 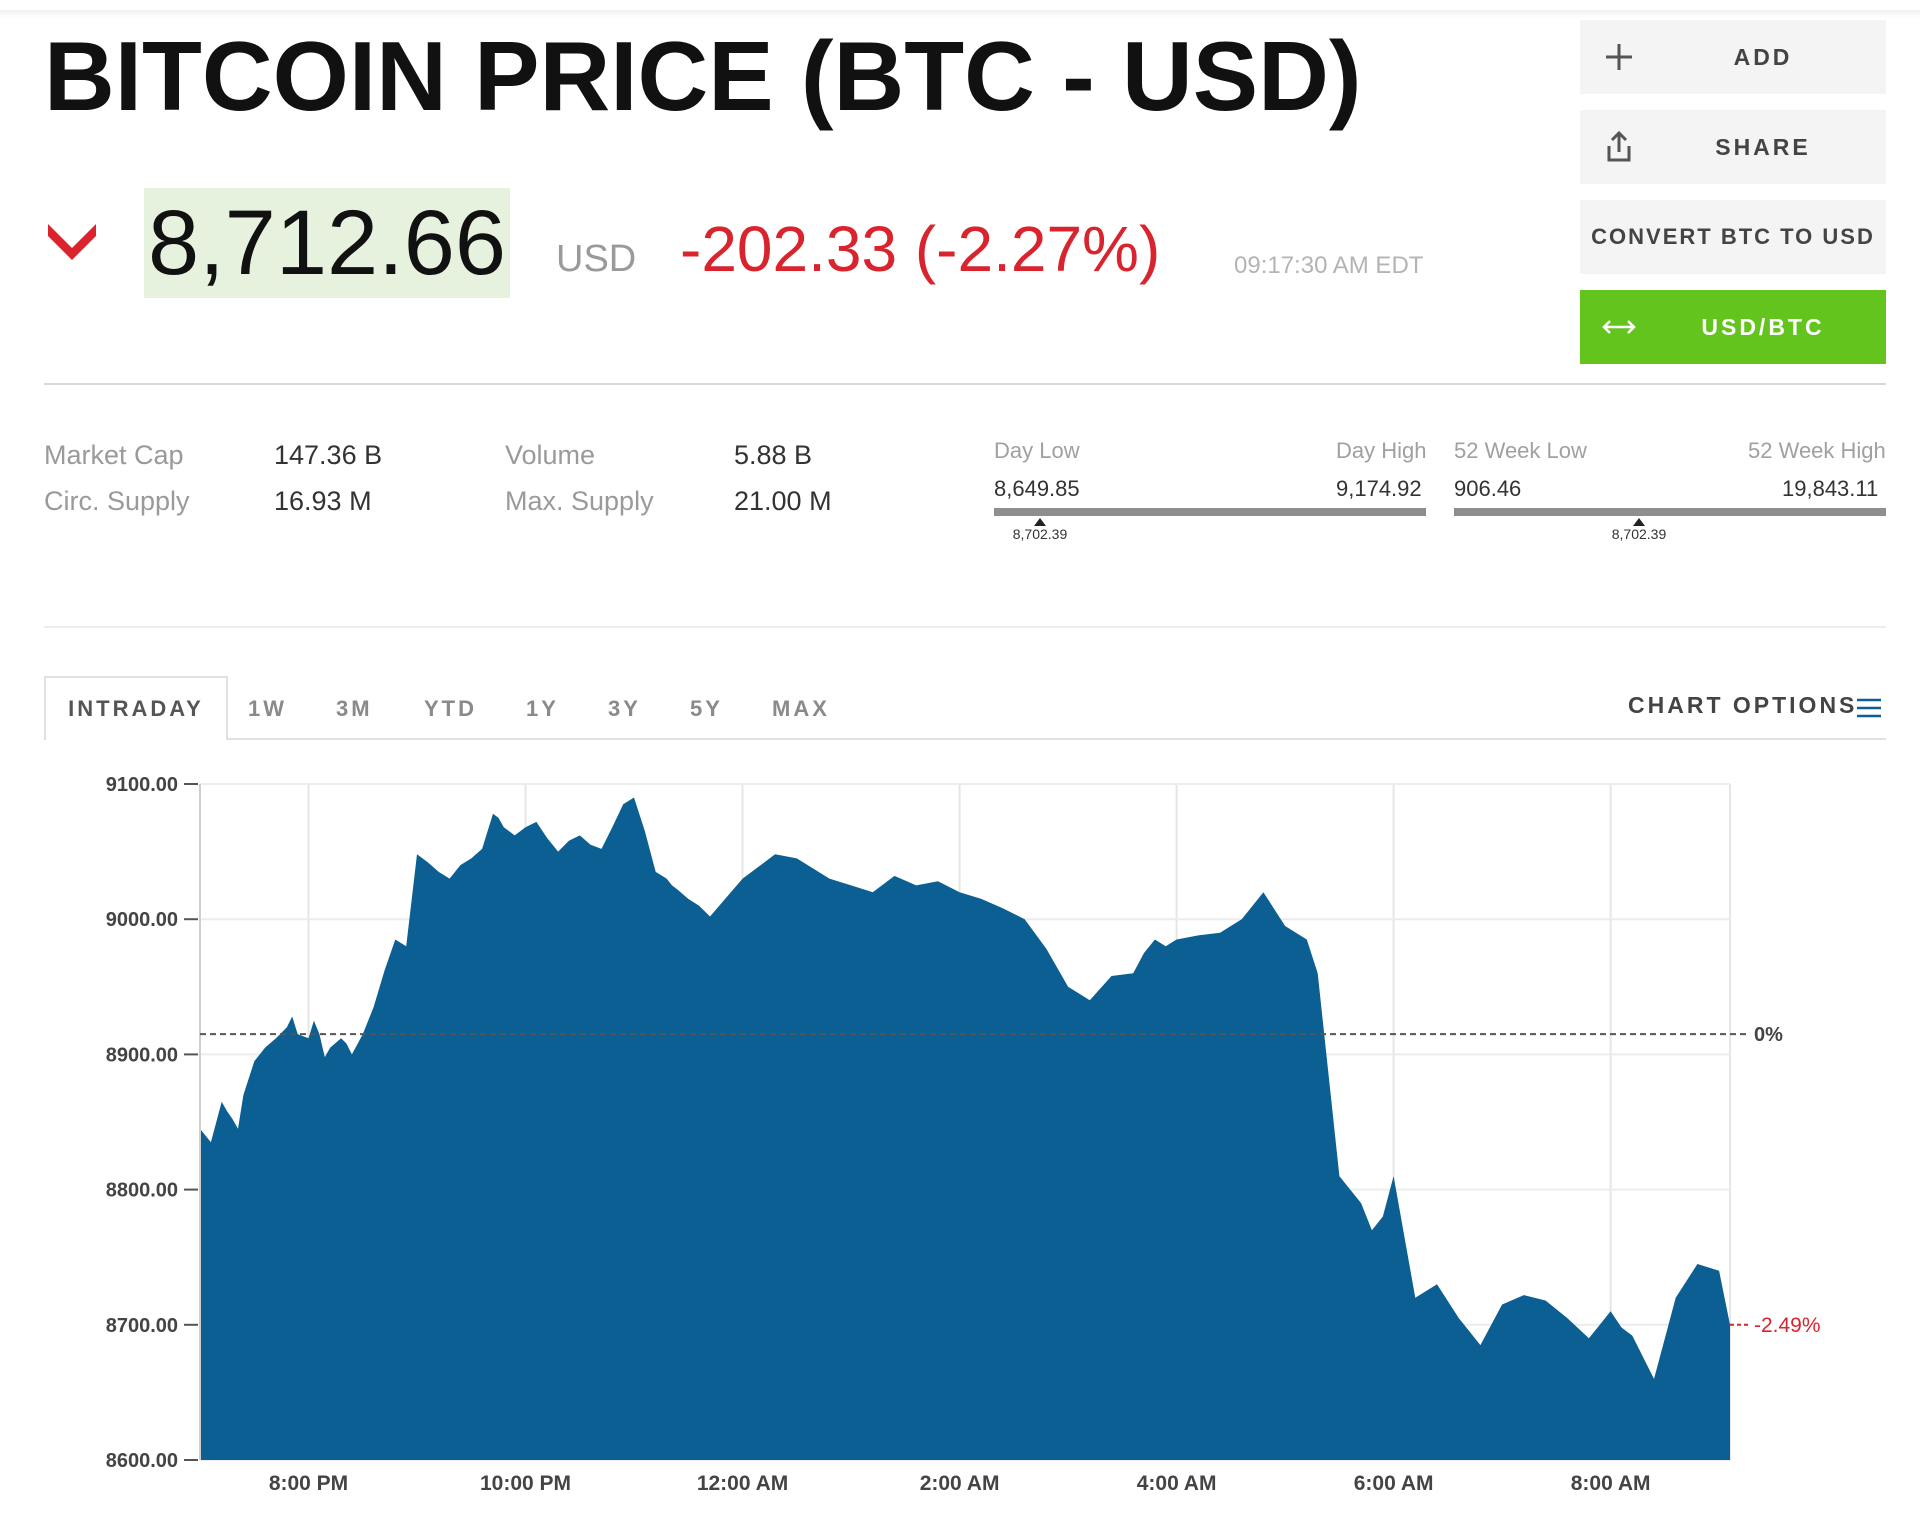 I want to click on y-tick-label: 8600.00, so click(x=142, y=1461).